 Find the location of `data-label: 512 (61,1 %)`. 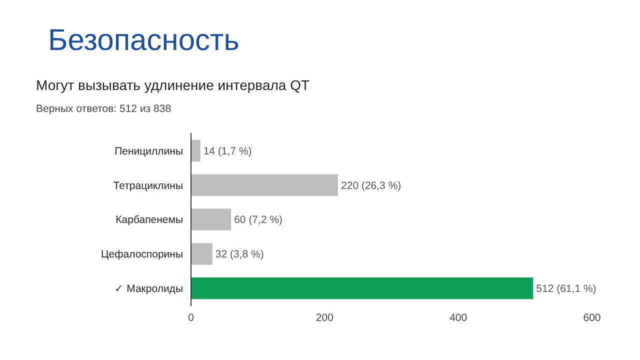

data-label: 512 (61,1 %) is located at coordinates (566, 288).